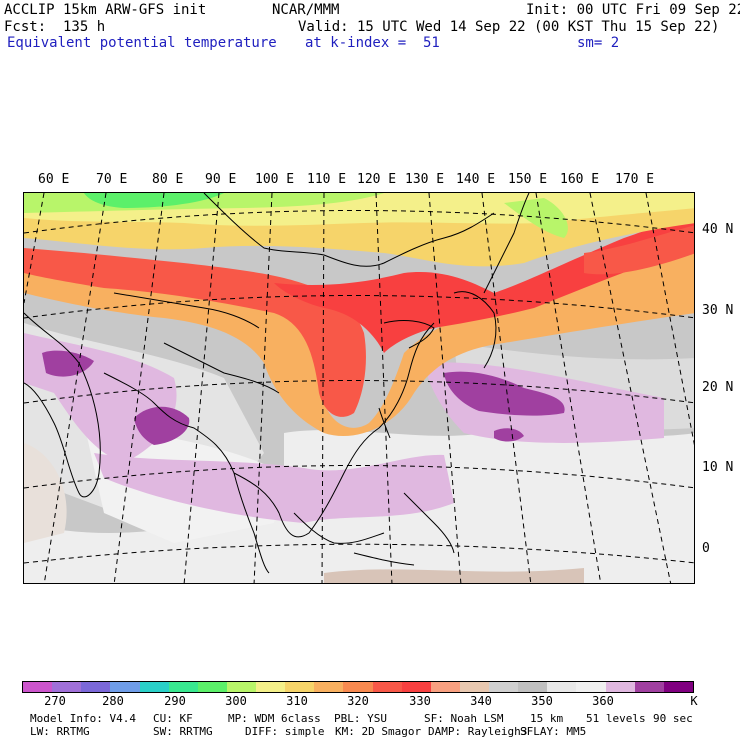 This screenshot has width=740, height=740. What do you see at coordinates (528, 179) in the screenshot?
I see `longitude-label: 150 E` at bounding box center [528, 179].